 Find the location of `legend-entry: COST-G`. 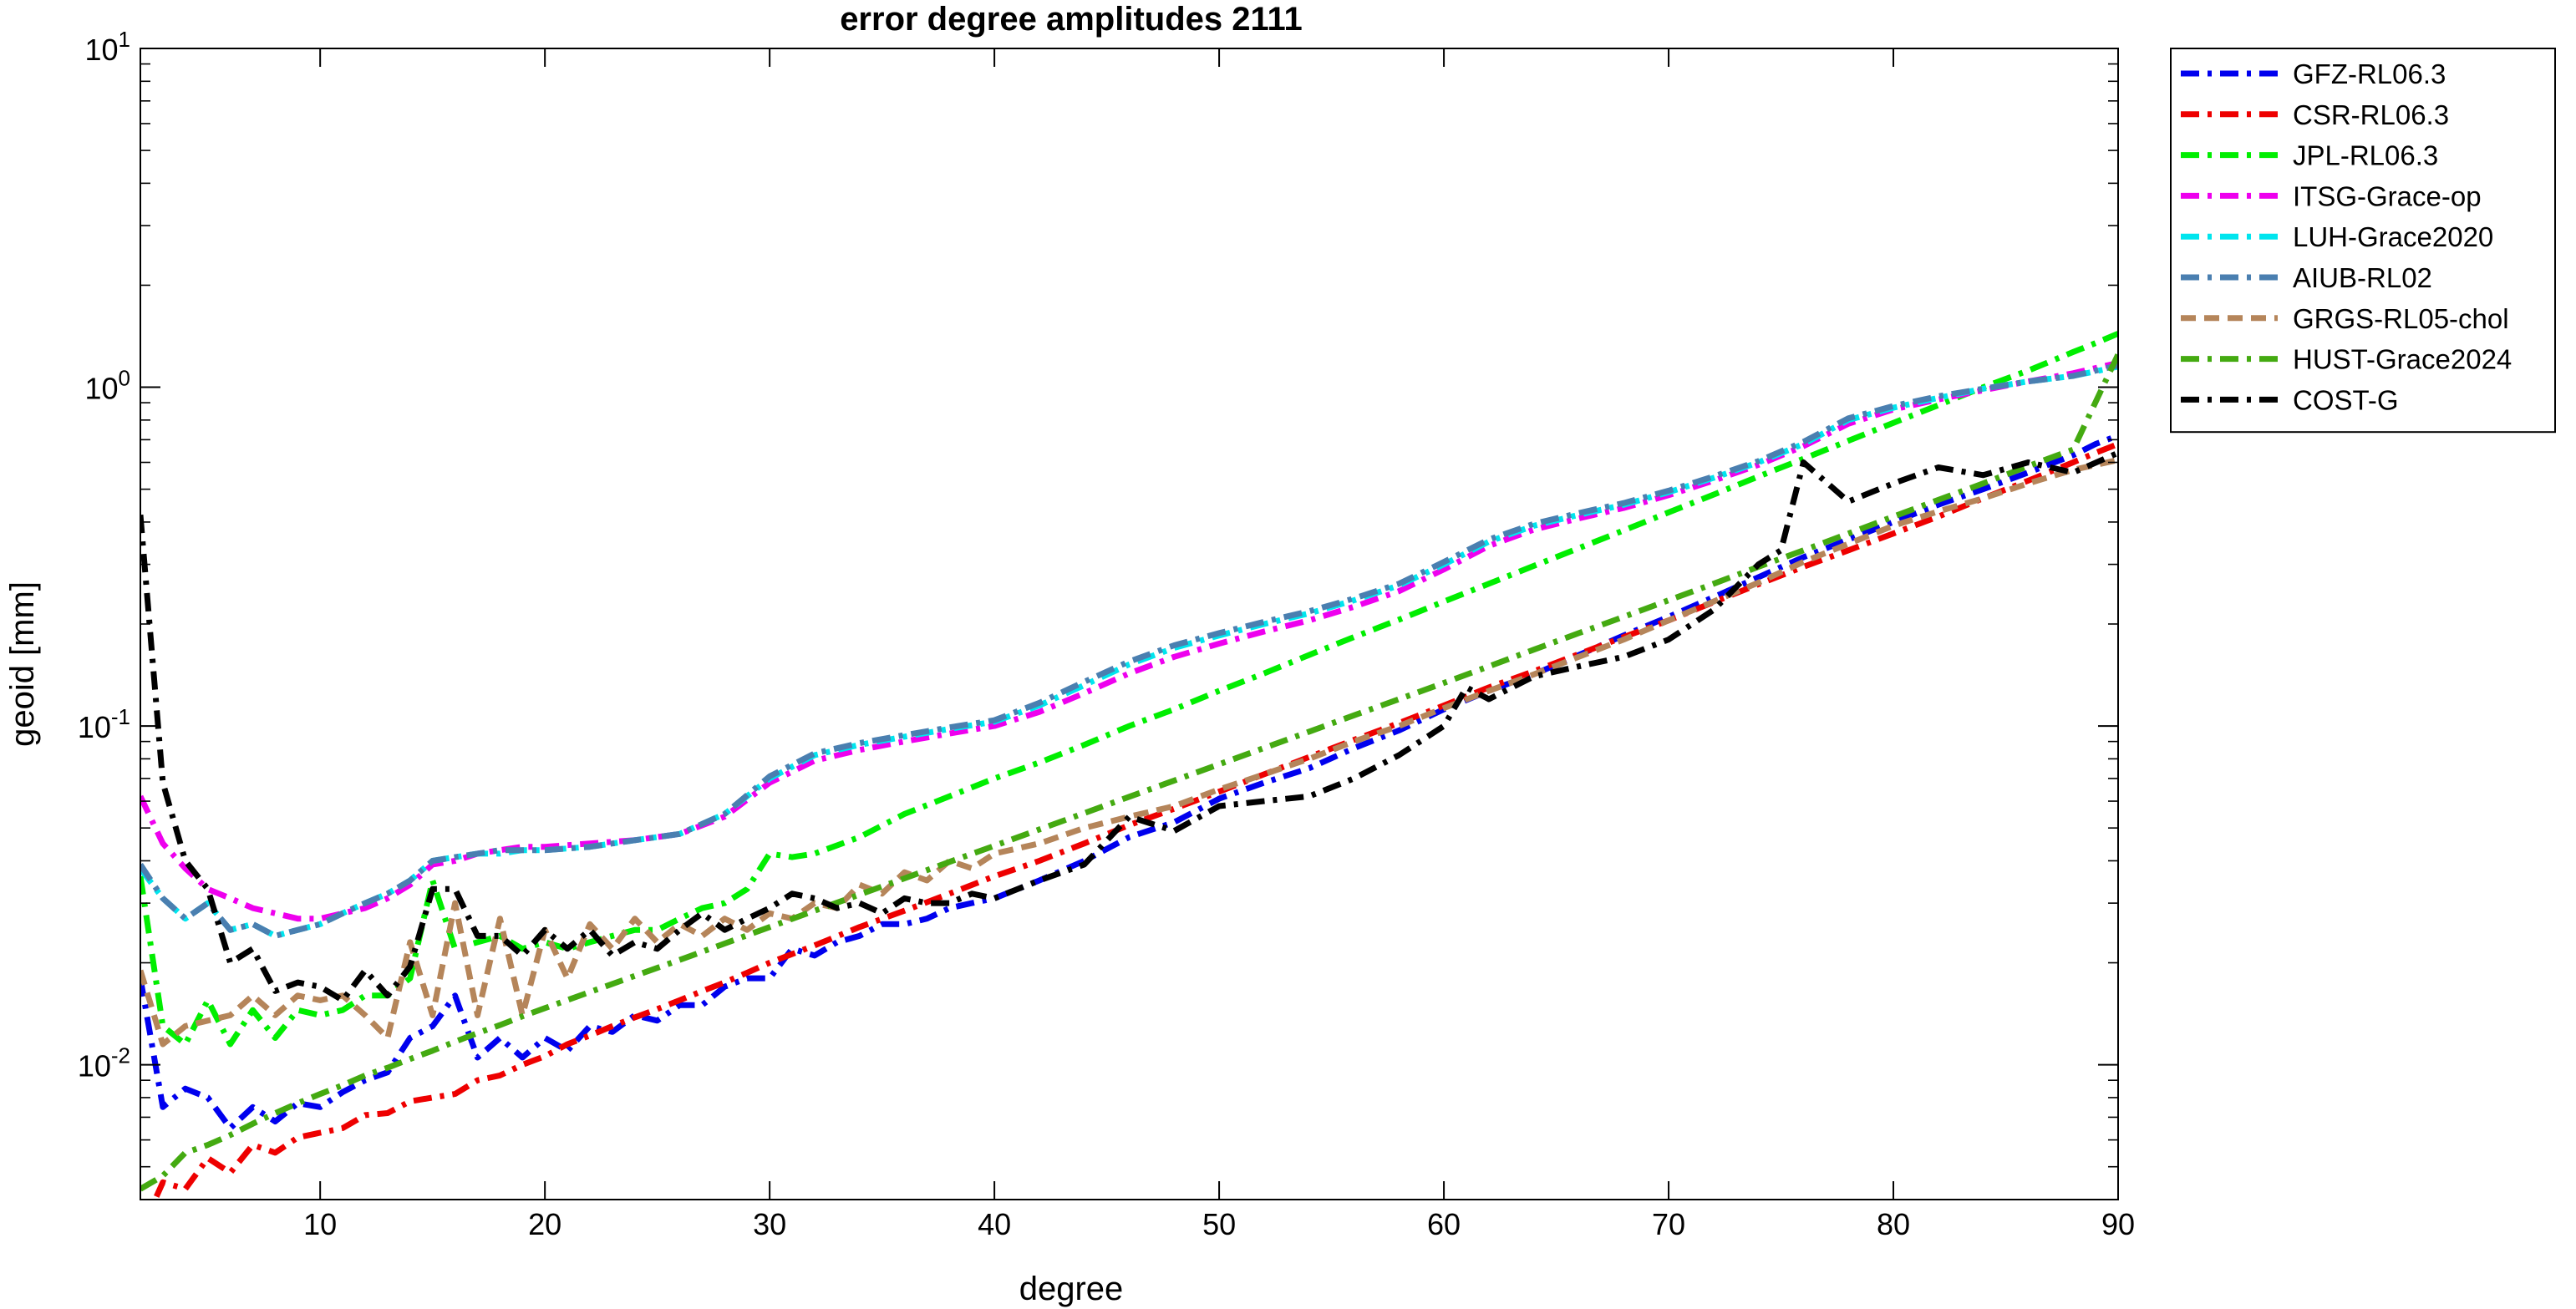

legend-entry: COST-G is located at coordinates (2346, 399).